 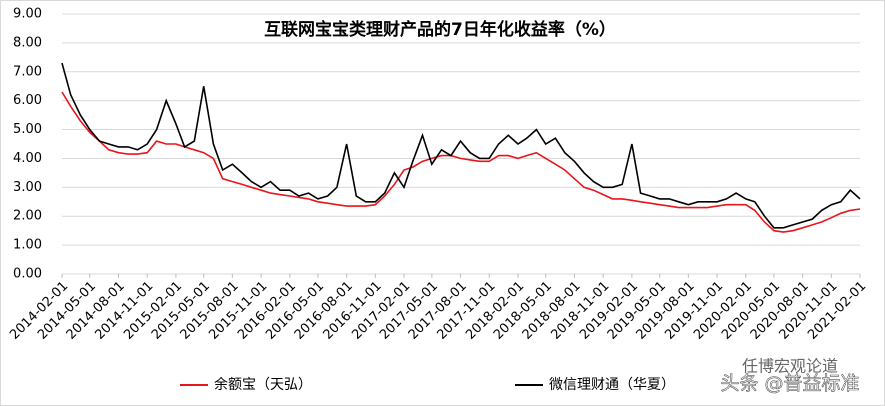 What do you see at coordinates (612, 385) in the screenshot?
I see `legend-label: 微信理财通（华夏）` at bounding box center [612, 385].